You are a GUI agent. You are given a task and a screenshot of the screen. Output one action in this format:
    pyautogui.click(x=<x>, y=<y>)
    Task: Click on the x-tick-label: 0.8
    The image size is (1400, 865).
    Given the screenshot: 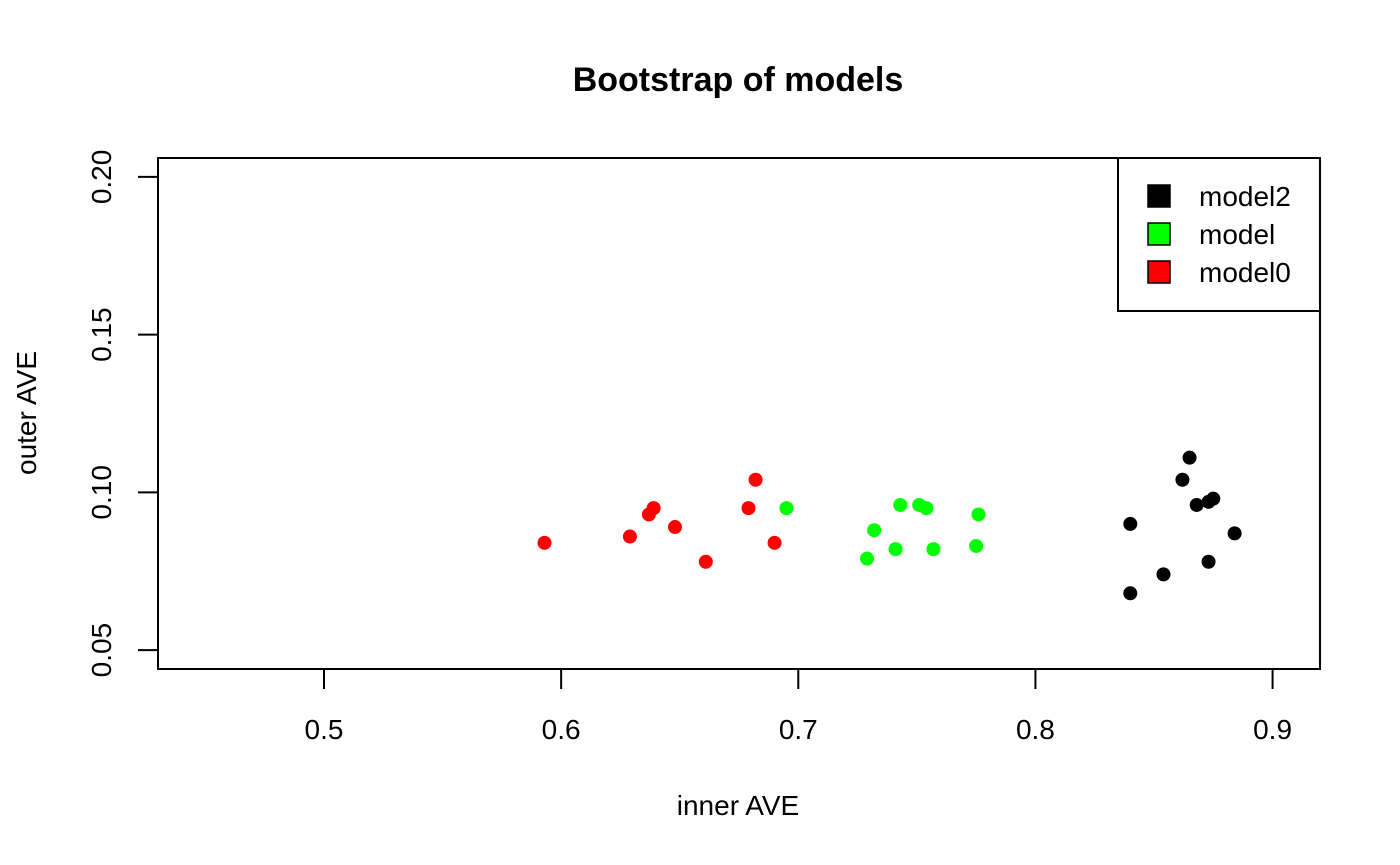 What is the action you would take?
    pyautogui.click(x=1035, y=729)
    